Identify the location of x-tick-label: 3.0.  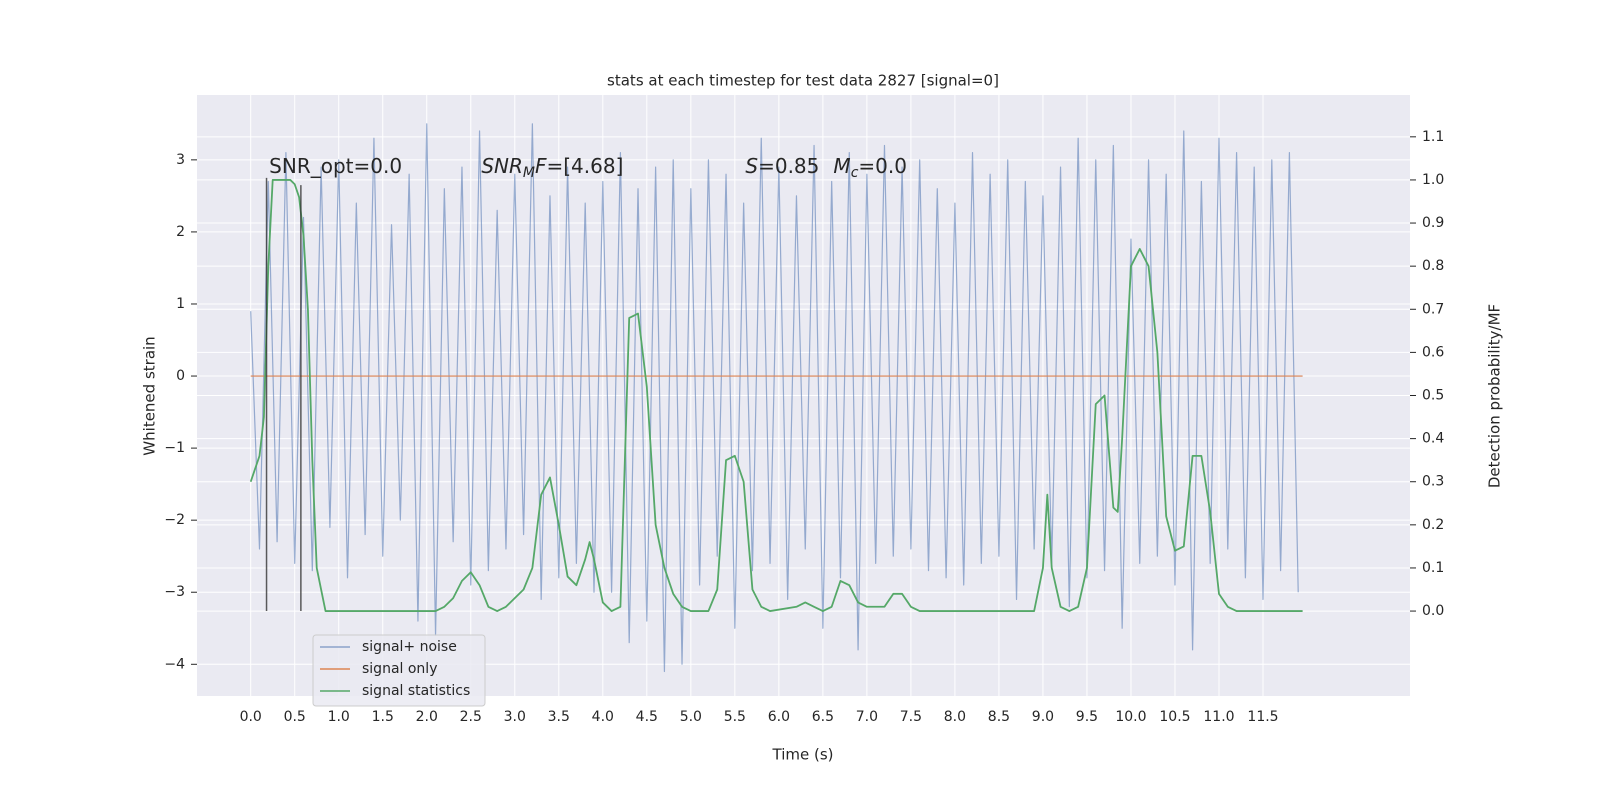
(515, 717).